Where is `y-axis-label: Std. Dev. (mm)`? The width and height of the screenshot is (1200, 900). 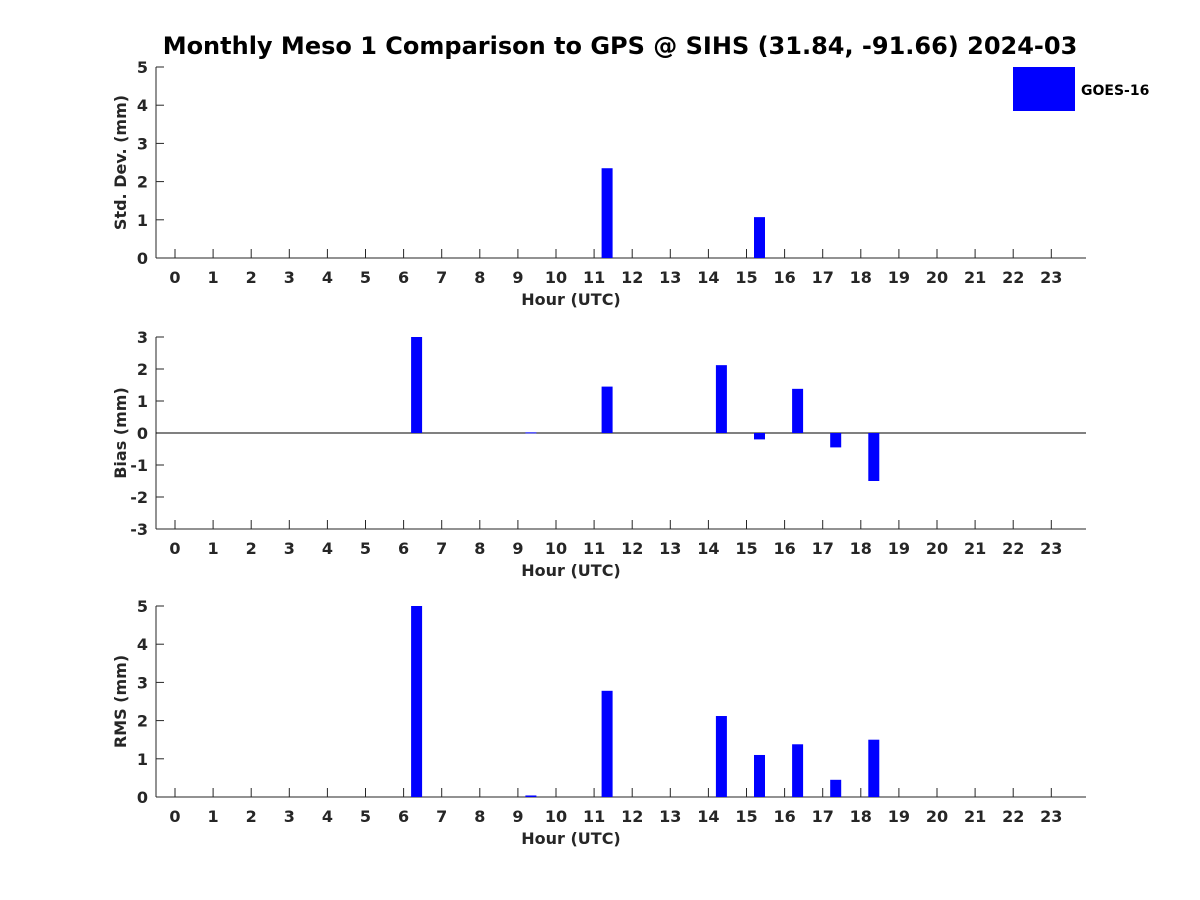 y-axis-label: Std. Dev. (mm) is located at coordinates (120, 162).